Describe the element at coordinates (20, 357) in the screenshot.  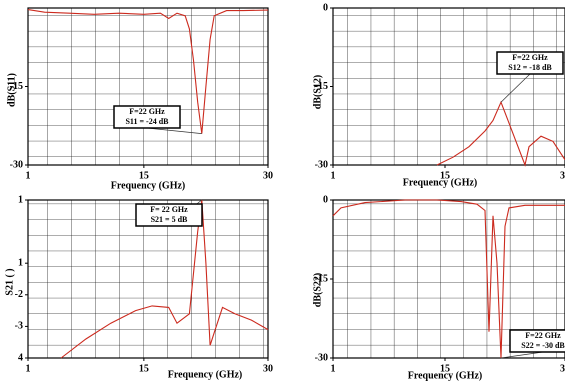
I see `y-tick-label: 4` at that location.